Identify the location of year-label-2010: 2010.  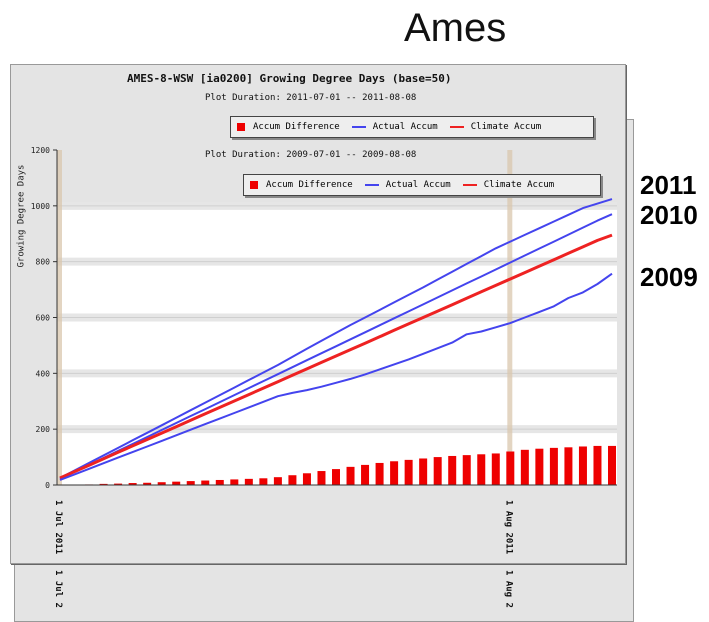
(669, 215).